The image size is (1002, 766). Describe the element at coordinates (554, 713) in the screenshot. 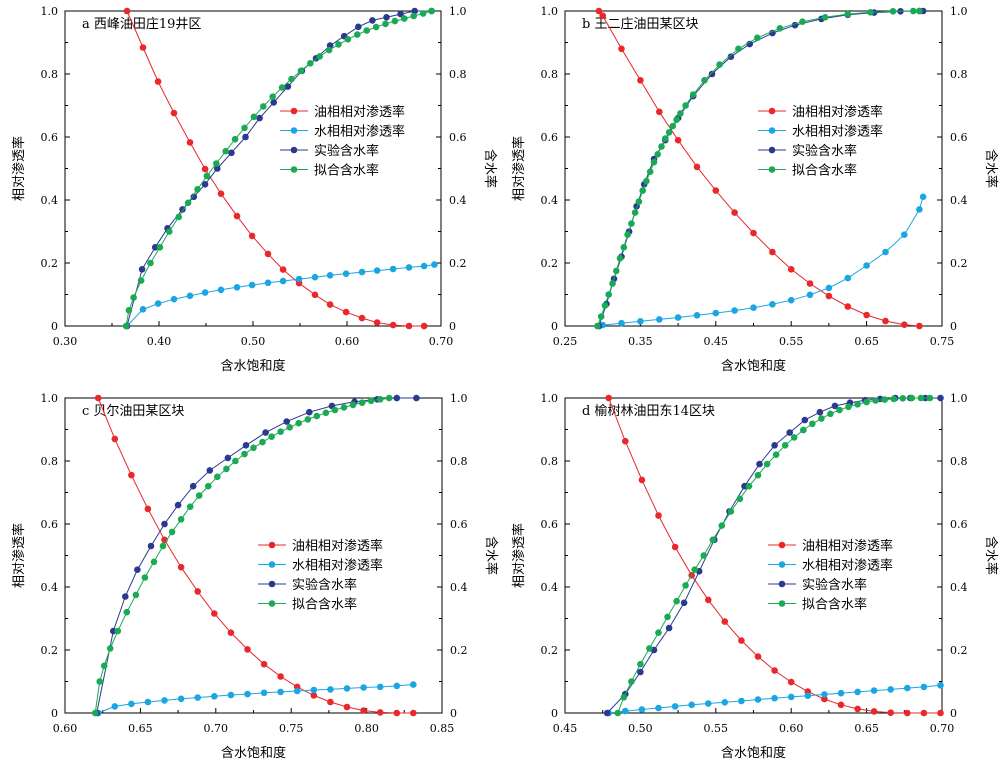

I see `y-tick-label: 0` at that location.